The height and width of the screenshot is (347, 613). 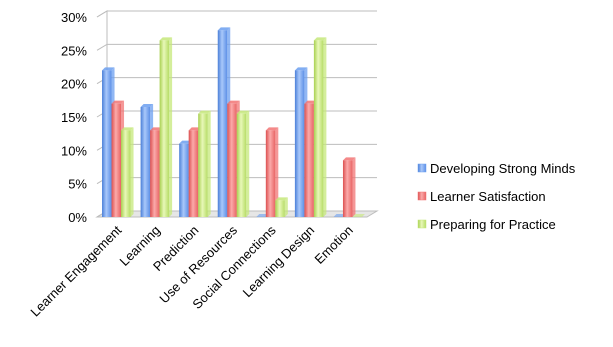 I want to click on legend-entry: Learner Satisfaction, so click(x=481, y=196).